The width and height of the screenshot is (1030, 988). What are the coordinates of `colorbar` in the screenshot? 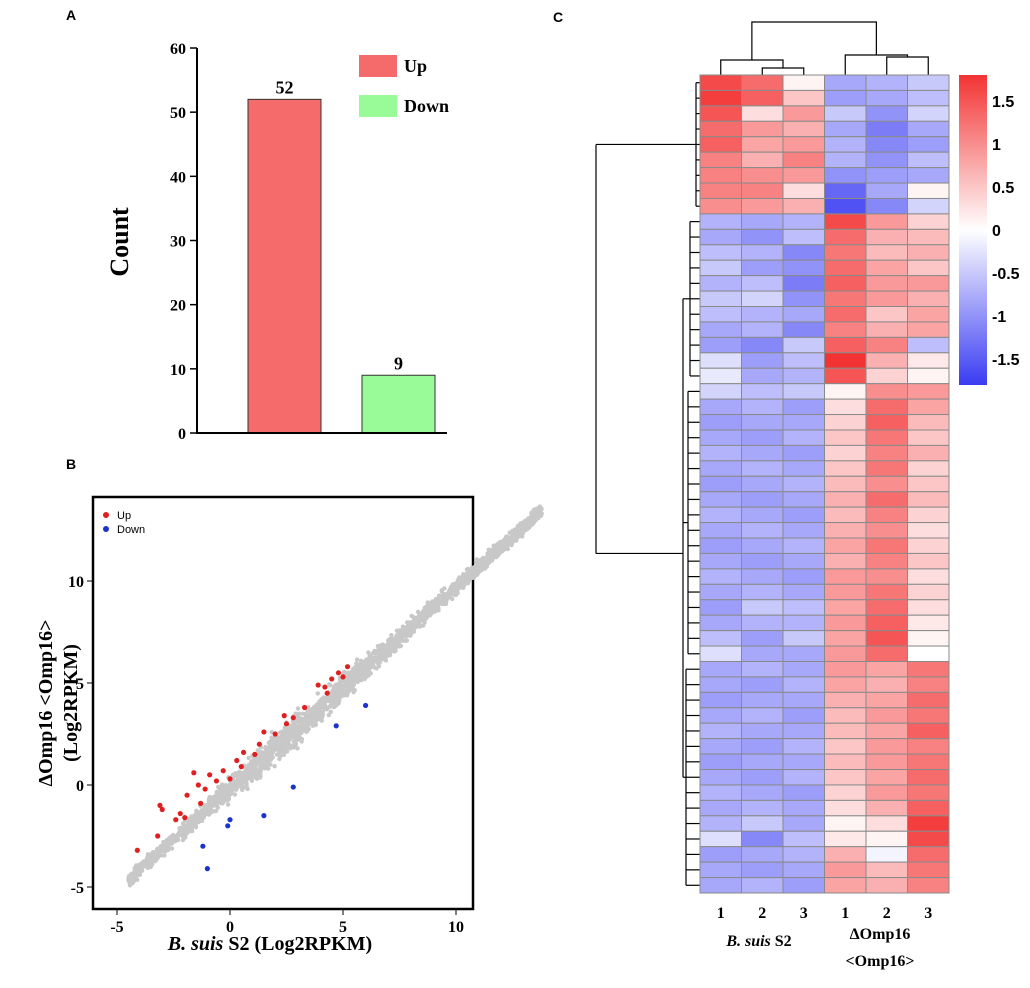 It's located at (973, 230).